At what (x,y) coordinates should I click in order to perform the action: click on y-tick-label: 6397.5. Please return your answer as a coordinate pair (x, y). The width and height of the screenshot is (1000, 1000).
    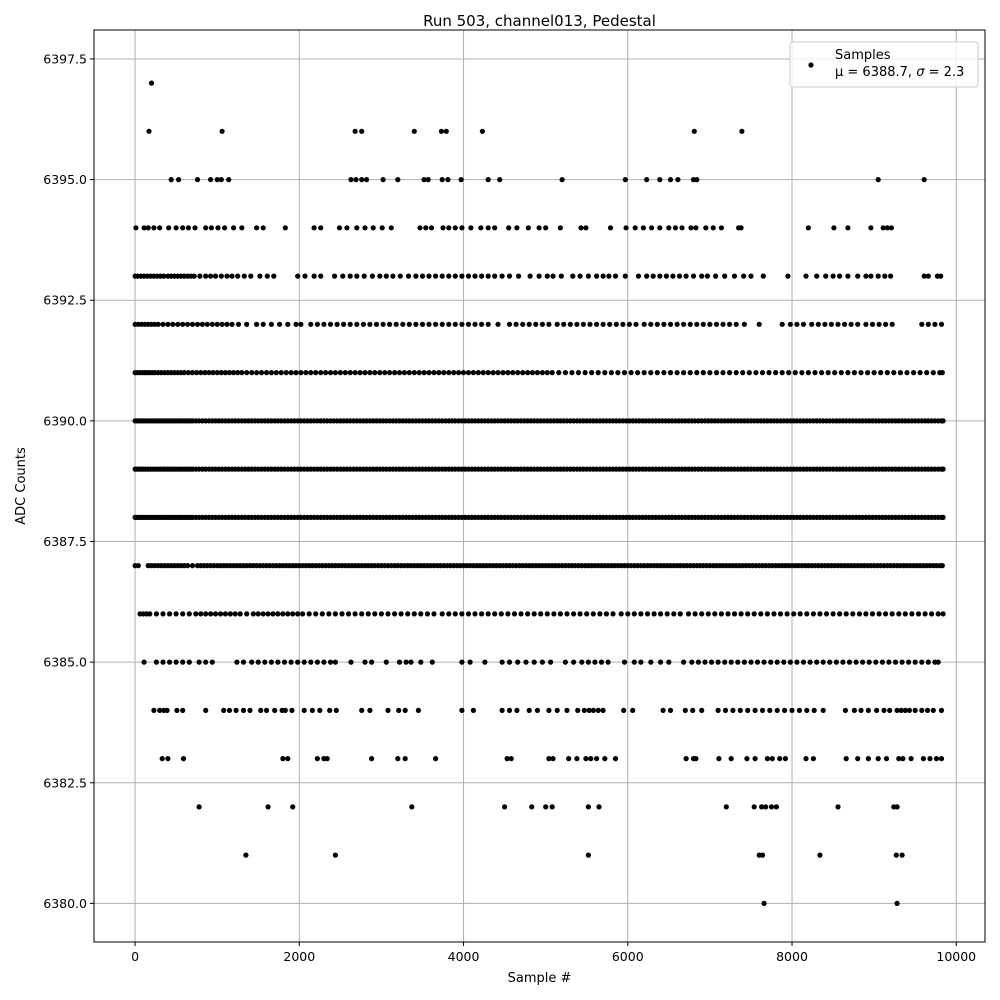
    Looking at the image, I should click on (65, 58).